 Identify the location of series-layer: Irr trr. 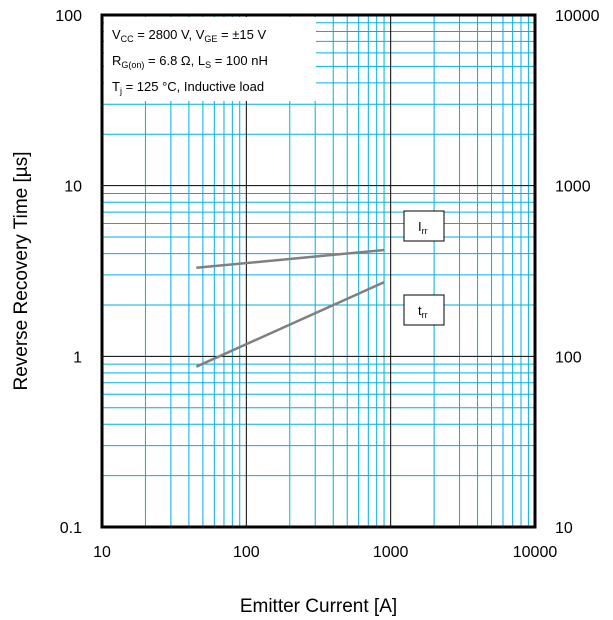
(320, 289).